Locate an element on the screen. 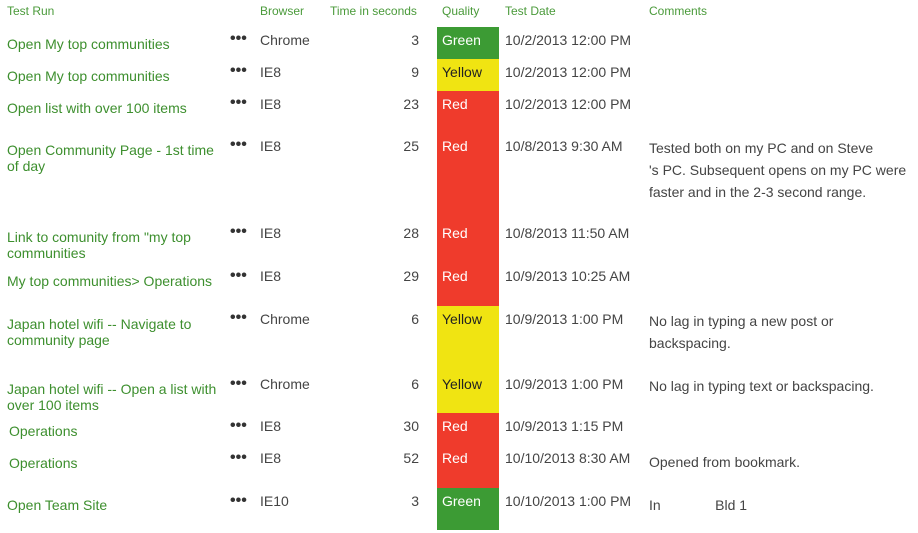 The image size is (918, 533). header-quality: Quality is located at coordinates (461, 11).